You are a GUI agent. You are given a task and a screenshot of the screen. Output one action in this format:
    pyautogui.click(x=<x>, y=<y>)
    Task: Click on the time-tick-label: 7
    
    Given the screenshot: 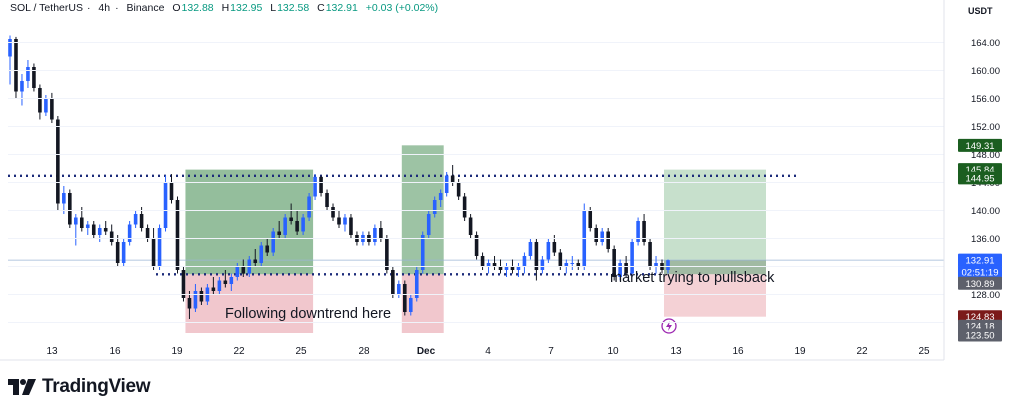 What is the action you would take?
    pyautogui.click(x=551, y=351)
    